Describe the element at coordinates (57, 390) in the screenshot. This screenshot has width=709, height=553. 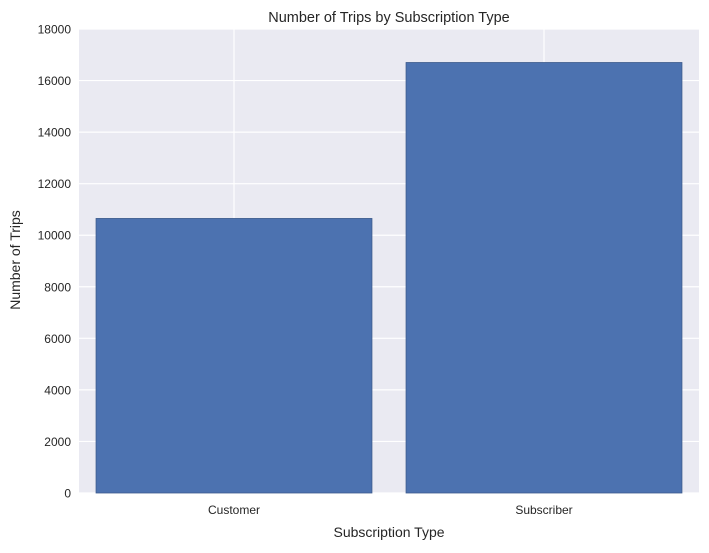
I see `y-tick-label: 4000` at that location.